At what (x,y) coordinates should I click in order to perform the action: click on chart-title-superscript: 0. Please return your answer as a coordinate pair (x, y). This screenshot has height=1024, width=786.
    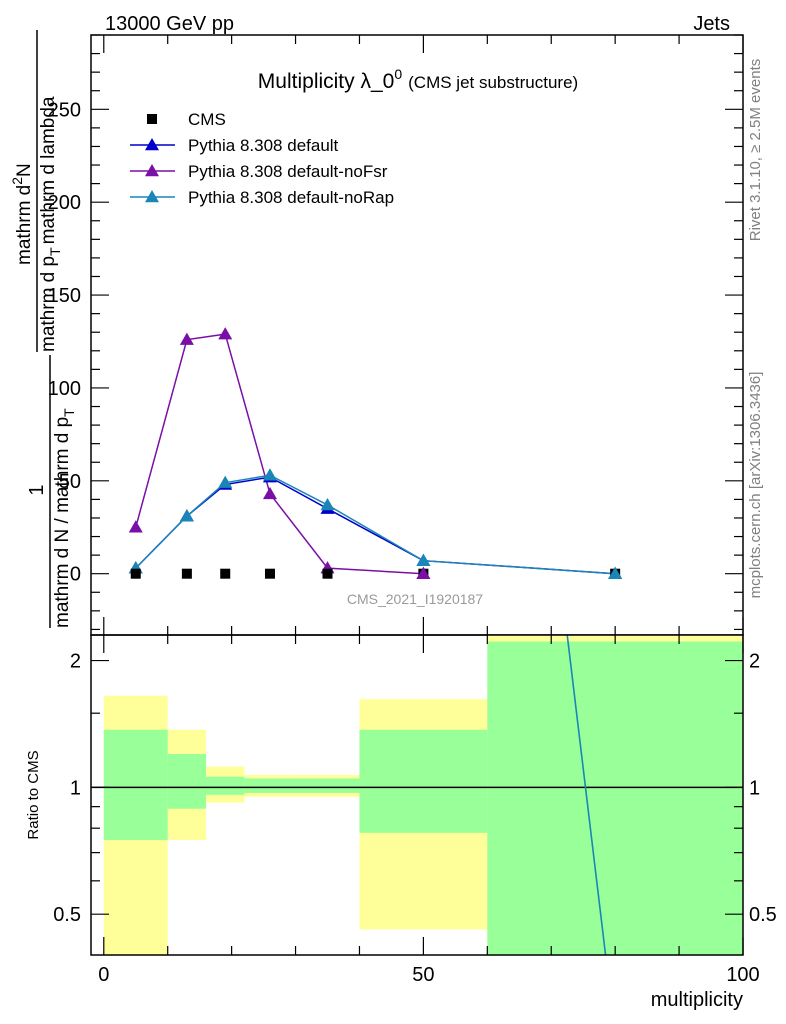
    Looking at the image, I should click on (398, 74).